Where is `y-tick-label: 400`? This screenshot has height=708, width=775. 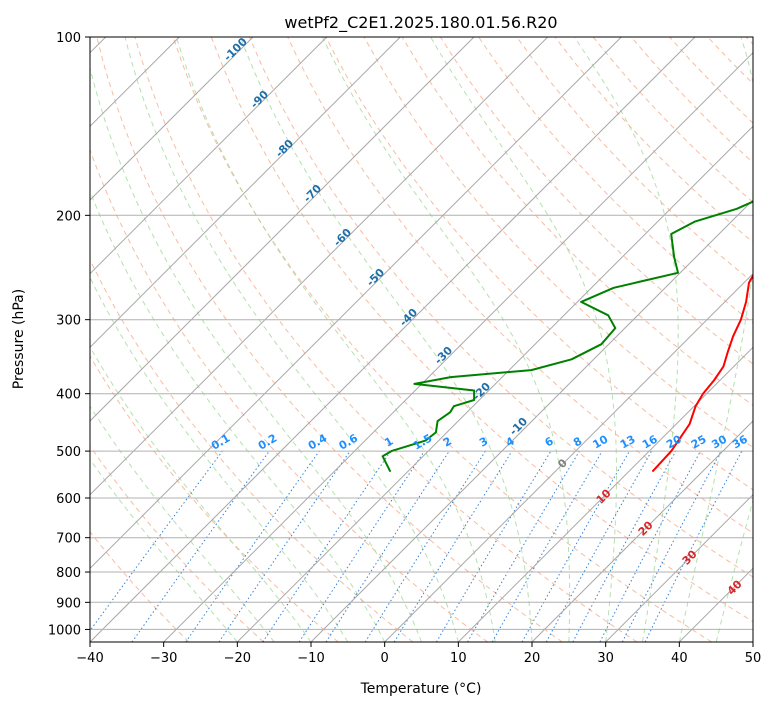
y-tick-label: 400 is located at coordinates (68, 395).